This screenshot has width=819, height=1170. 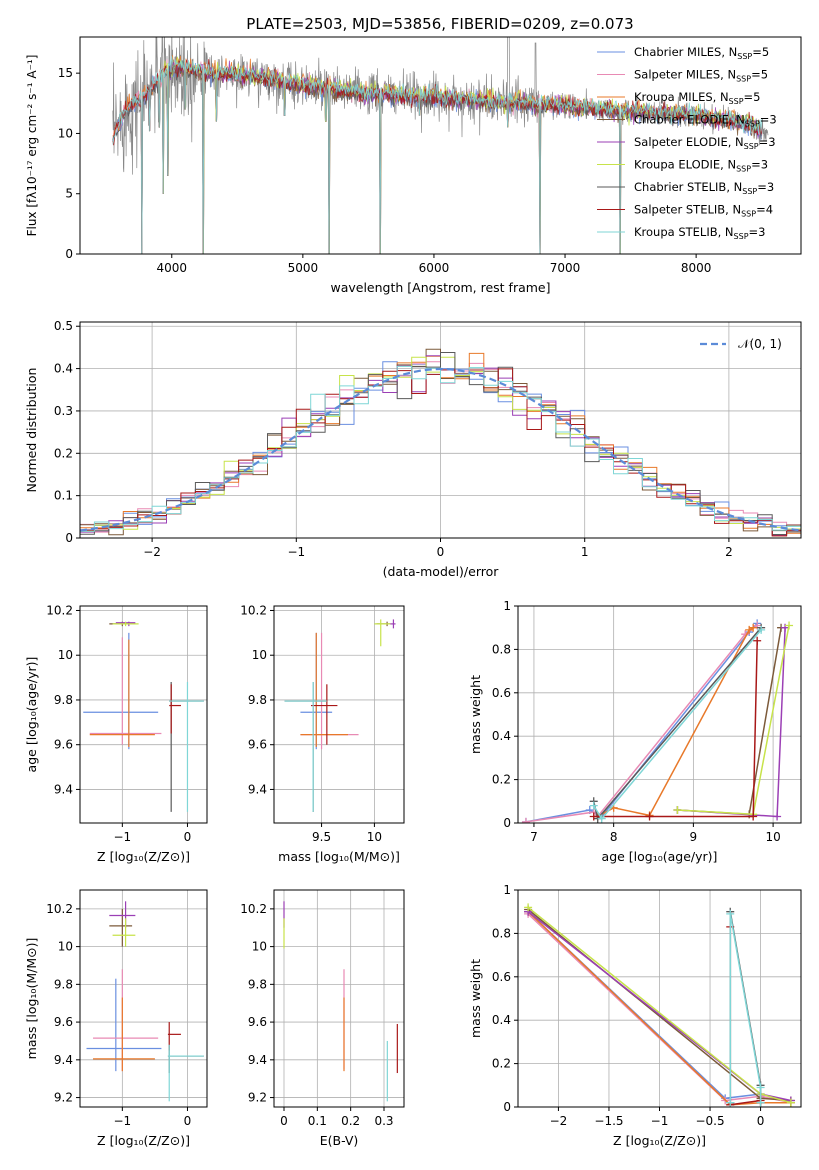 I want to click on legend: 𝒩(0, 1), so click(x=741, y=344).